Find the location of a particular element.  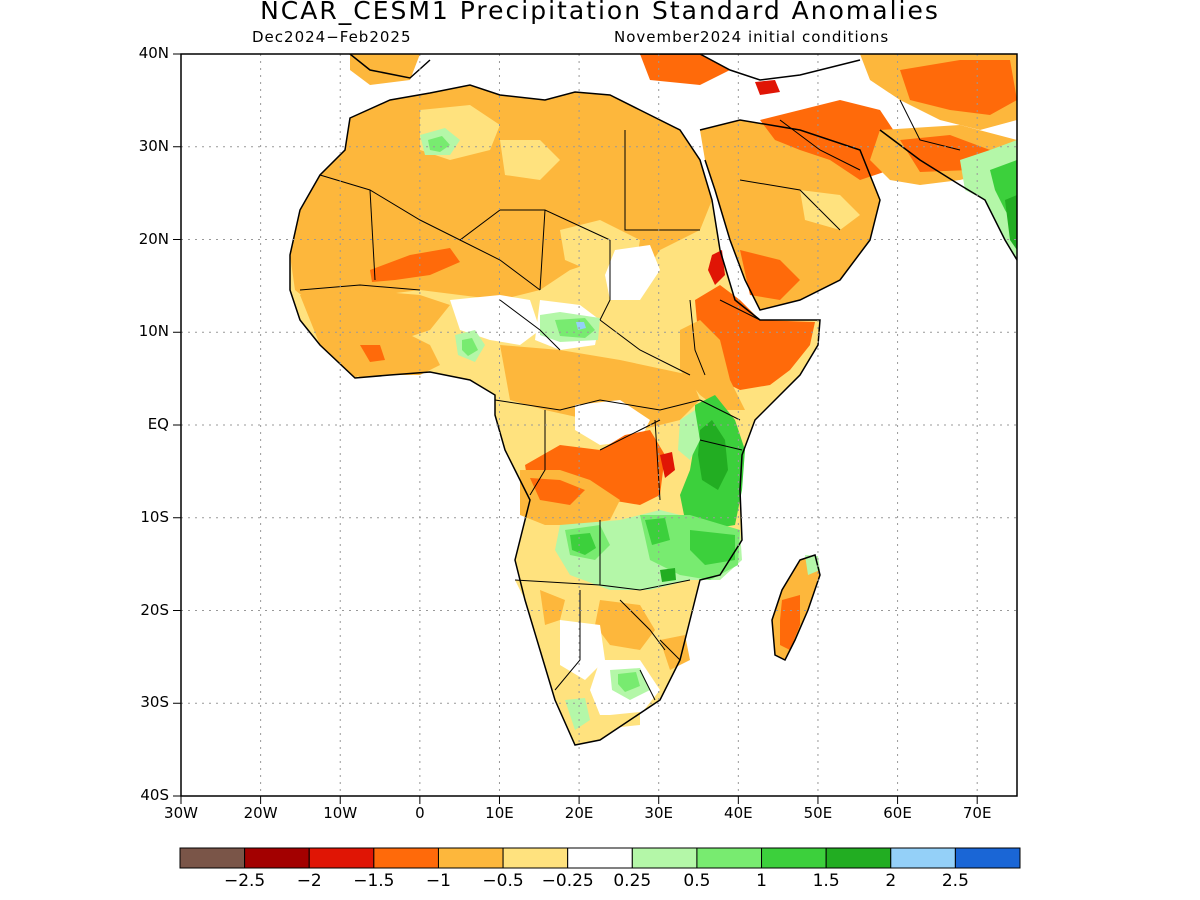

season-label: Dec2024−Feb2025 is located at coordinates (332, 37).